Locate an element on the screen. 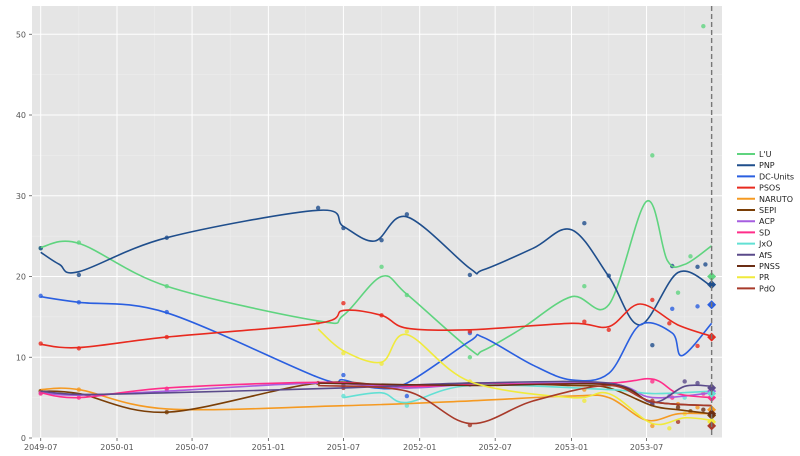 This screenshot has width=800, height=456. trend-line-sd is located at coordinates (376, 388).